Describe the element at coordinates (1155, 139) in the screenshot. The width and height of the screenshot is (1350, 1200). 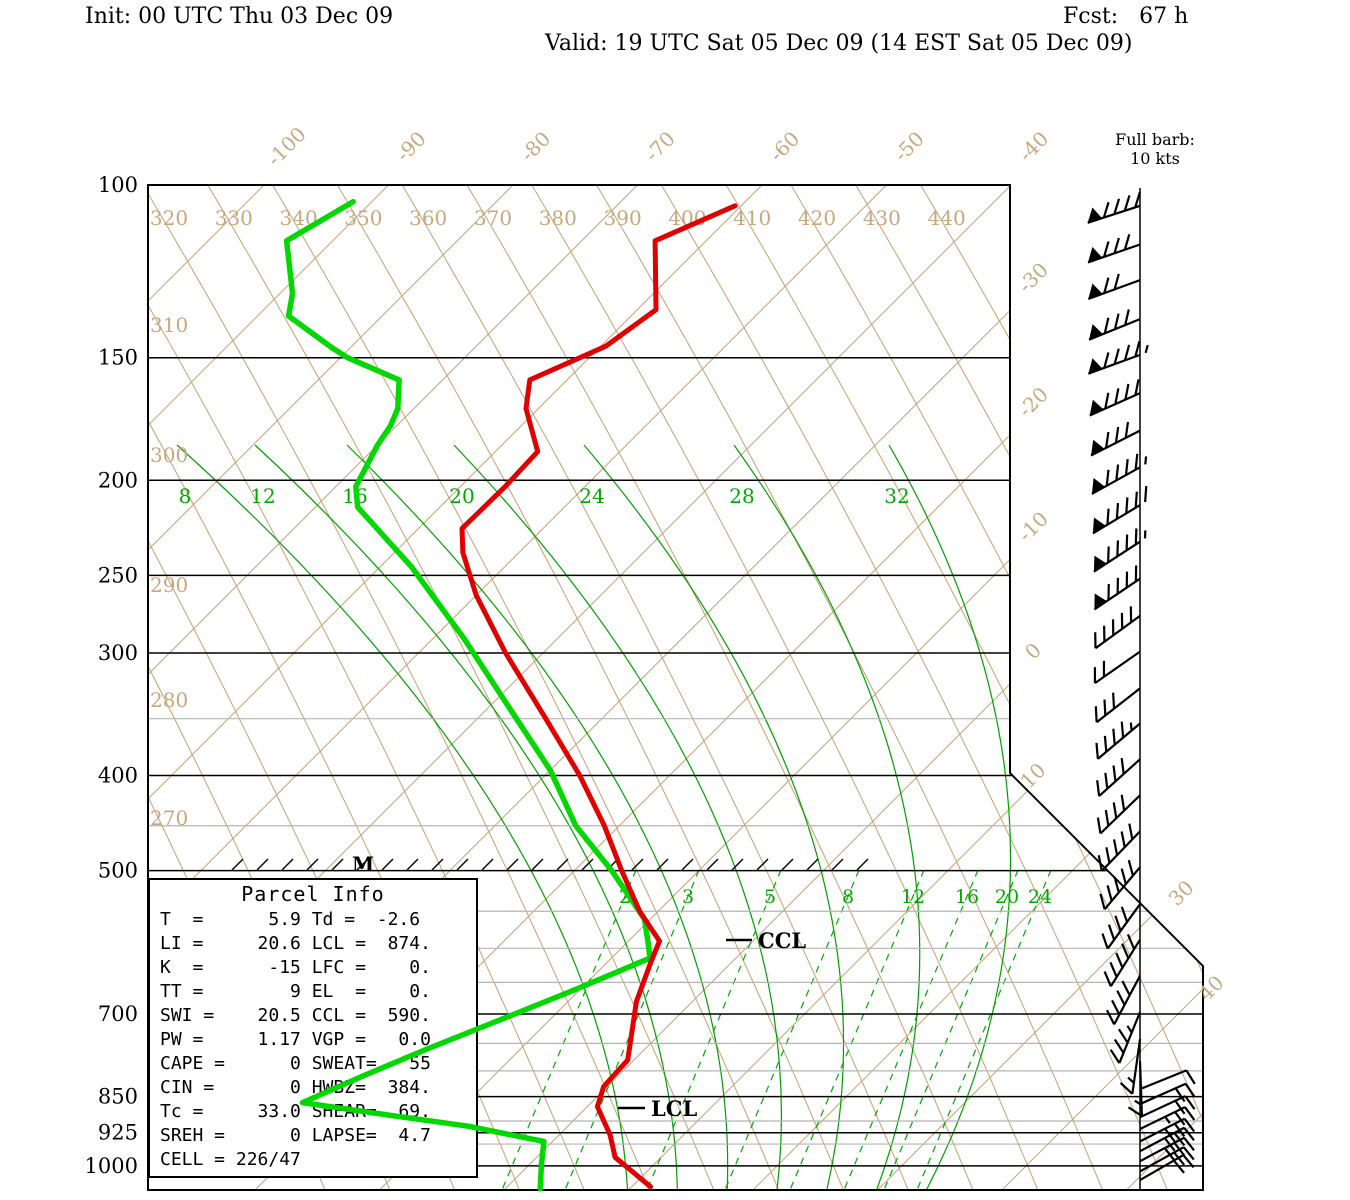
I see `wind-barb-legend-line1: Full barb:` at that location.